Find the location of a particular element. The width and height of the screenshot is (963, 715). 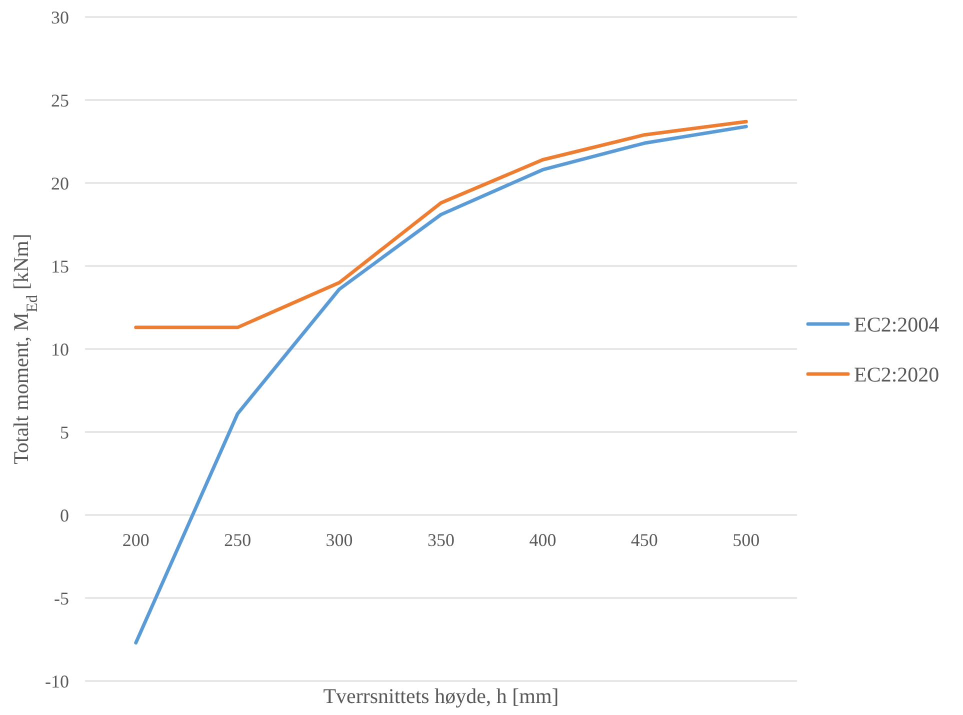

x-tick-label: 300 is located at coordinates (339, 540).